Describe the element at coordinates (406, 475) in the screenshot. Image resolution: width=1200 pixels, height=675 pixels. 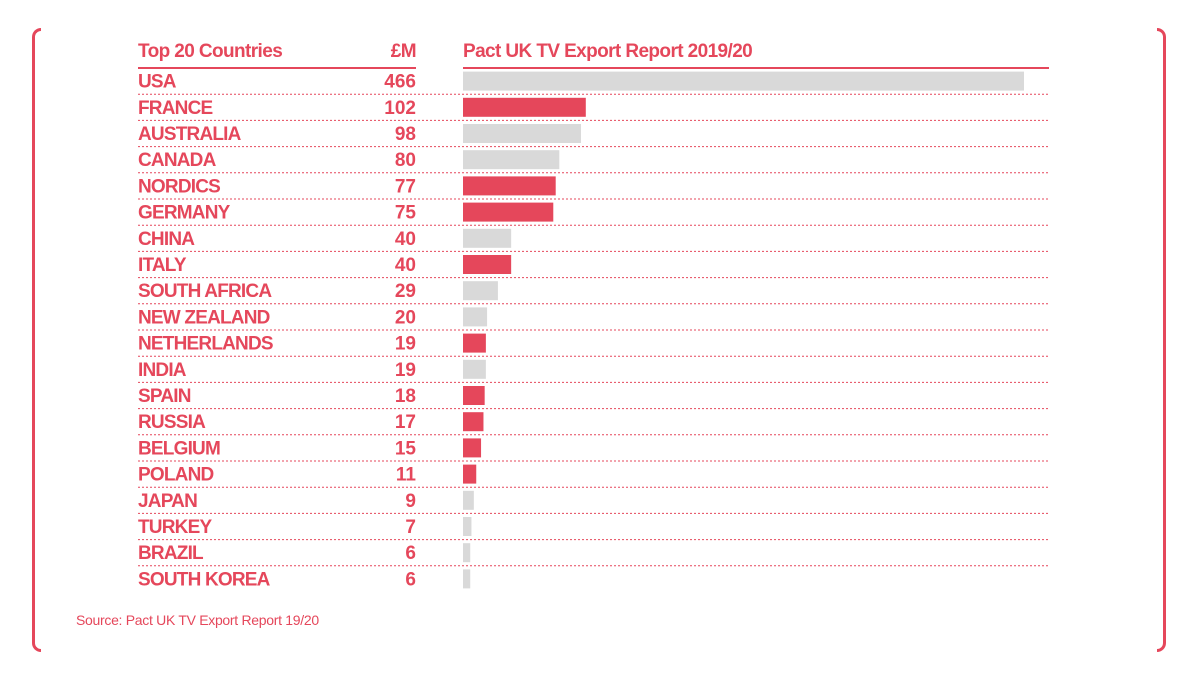
I see `value-label: 11` at that location.